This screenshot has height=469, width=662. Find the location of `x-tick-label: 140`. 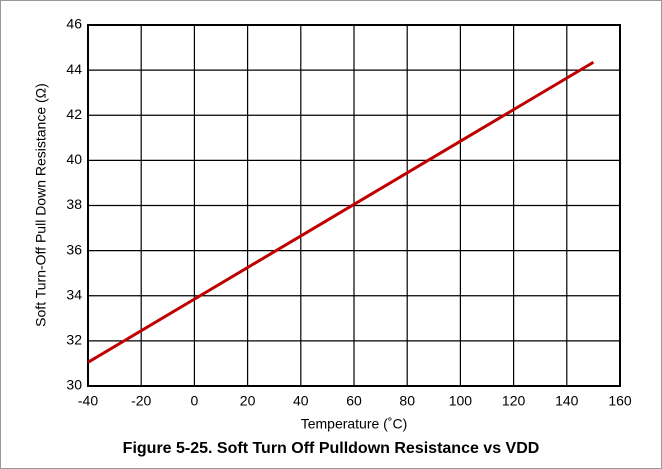

x-tick-label: 140 is located at coordinates (567, 401).